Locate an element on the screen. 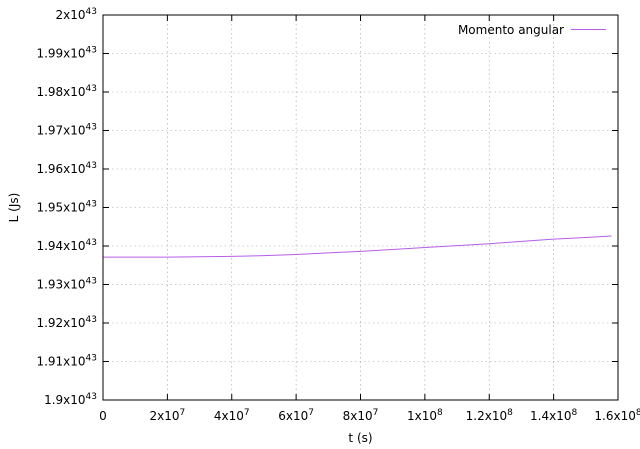 The height and width of the screenshot is (449, 640). x-tick-label: 8x107 is located at coordinates (361, 415).